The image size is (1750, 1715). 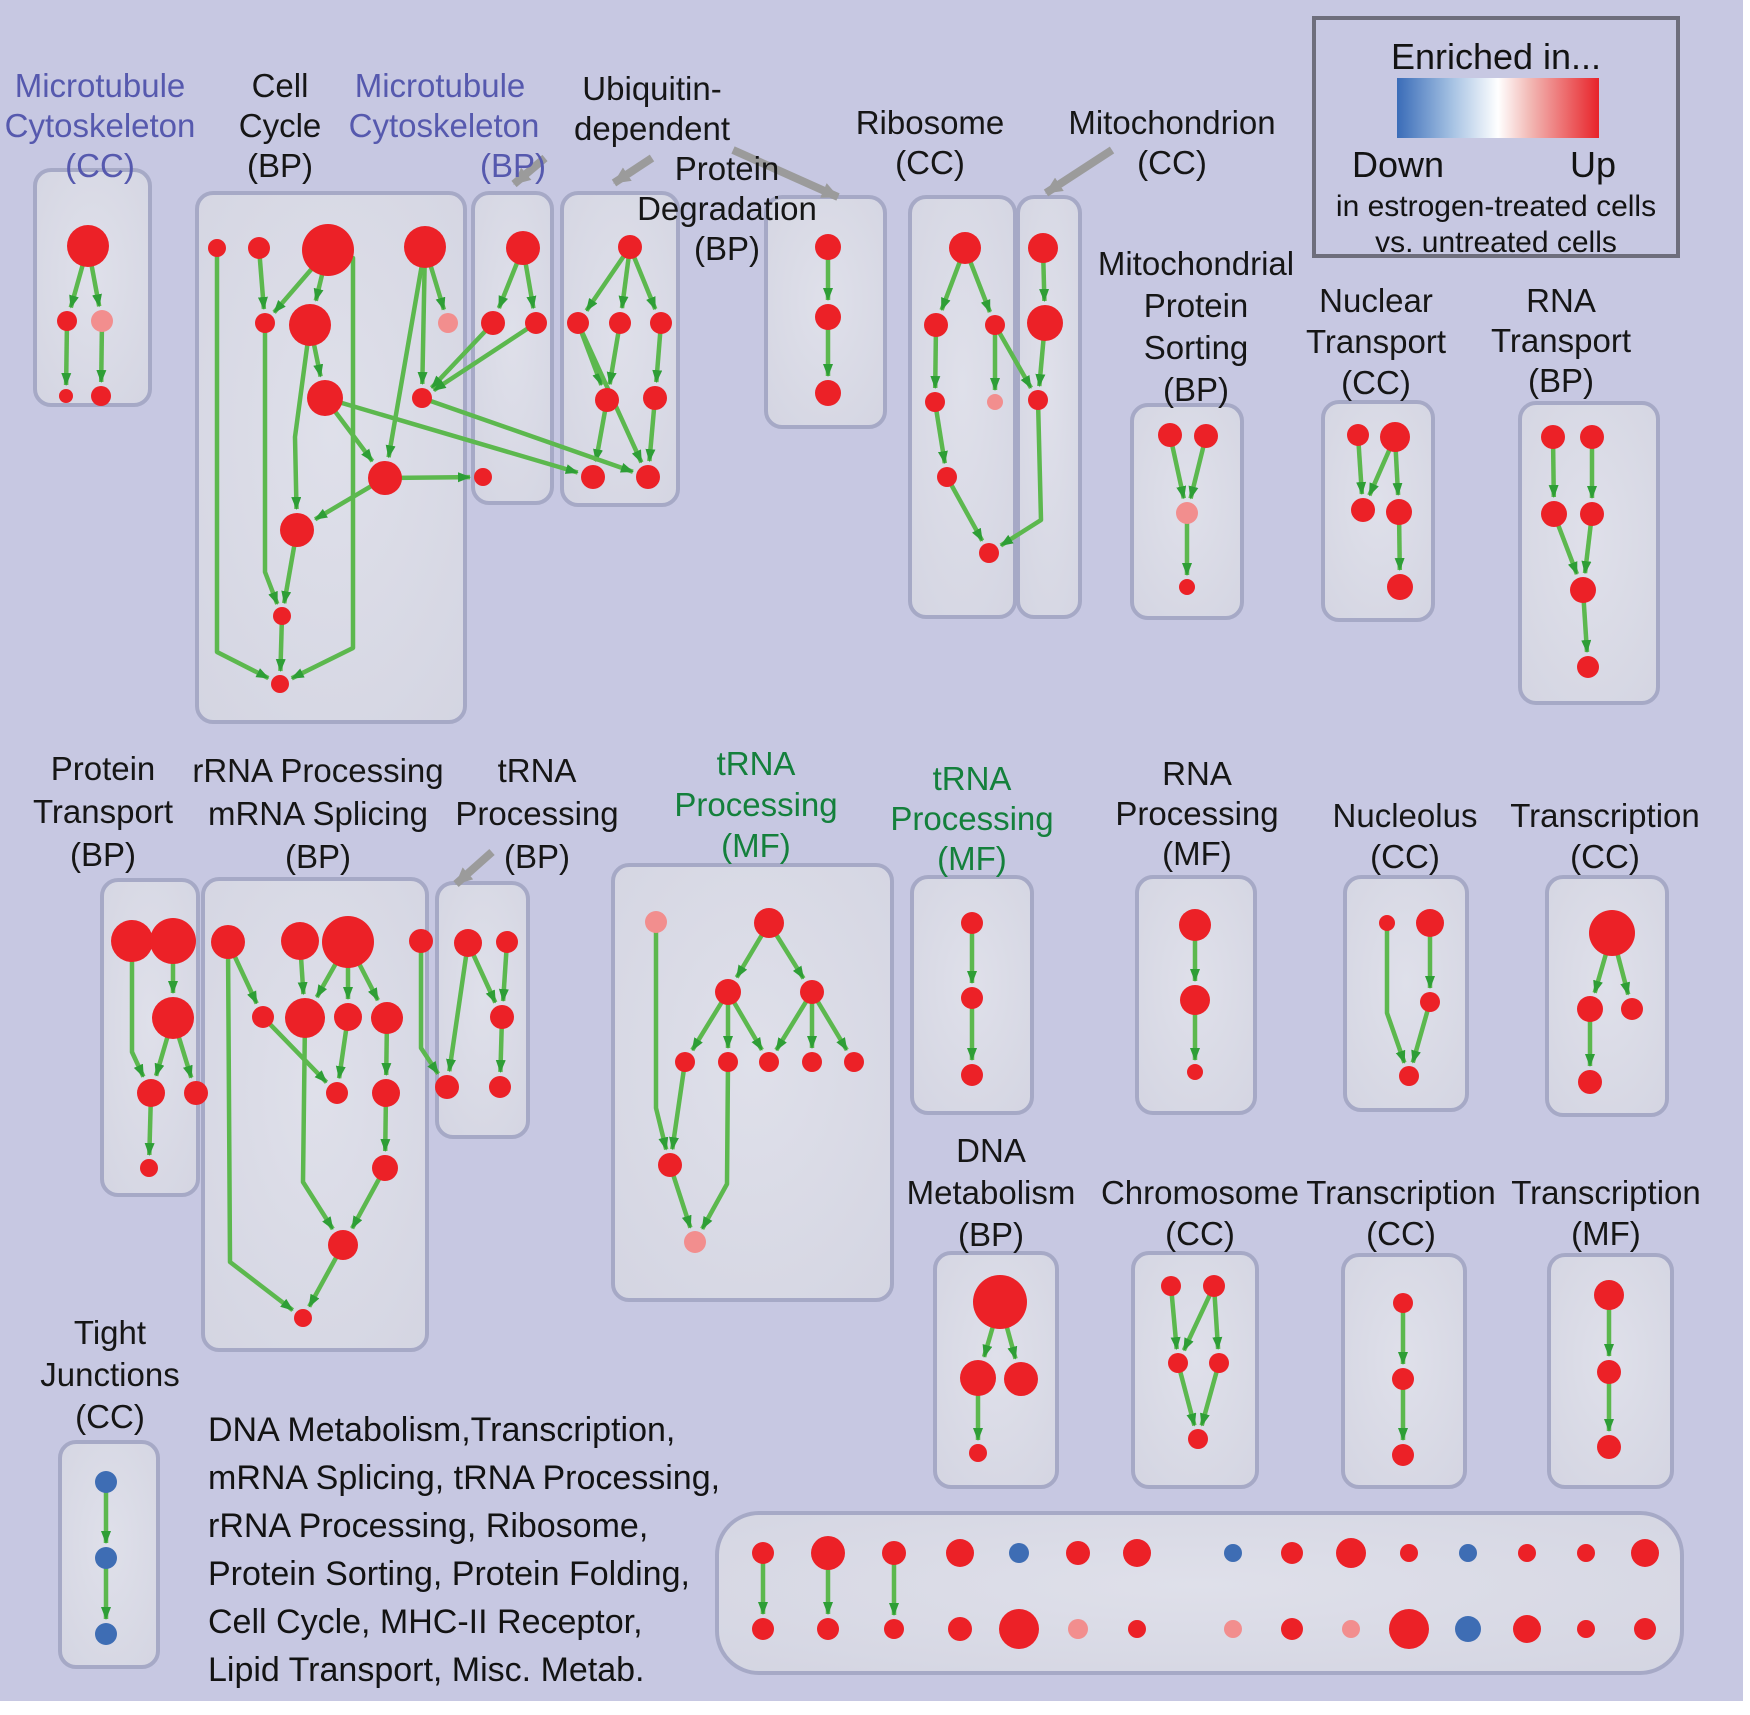 What do you see at coordinates (444, 125) in the screenshot?
I see `microtubule-cytoskeleton-bp-label-line: Cytoskeleton` at bounding box center [444, 125].